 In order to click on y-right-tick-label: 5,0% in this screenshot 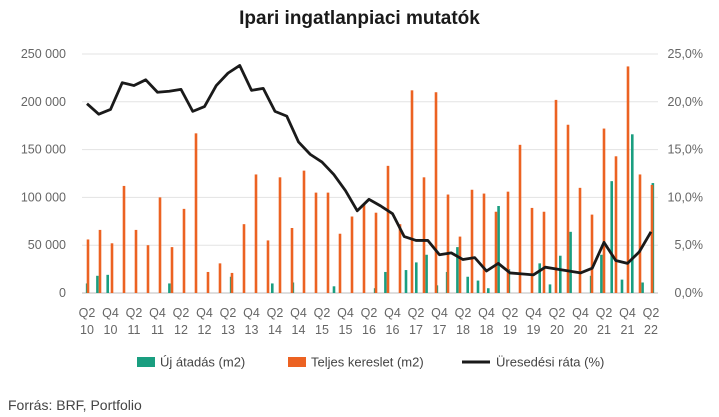, I will do `click(689, 245)`.